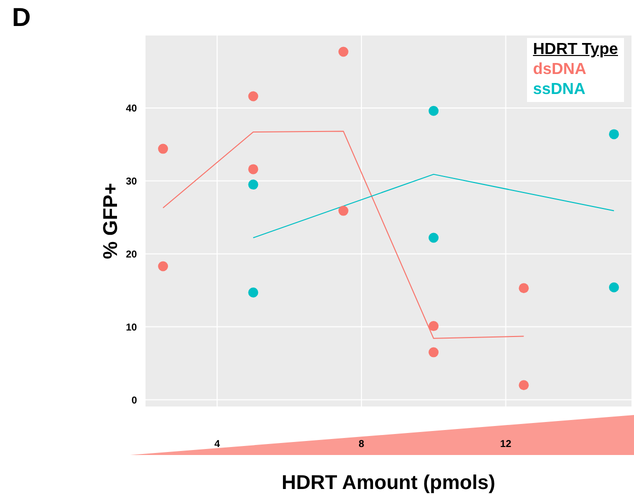 The height and width of the screenshot is (495, 634). Describe the element at coordinates (560, 70) in the screenshot. I see `text: dsDNA` at that location.